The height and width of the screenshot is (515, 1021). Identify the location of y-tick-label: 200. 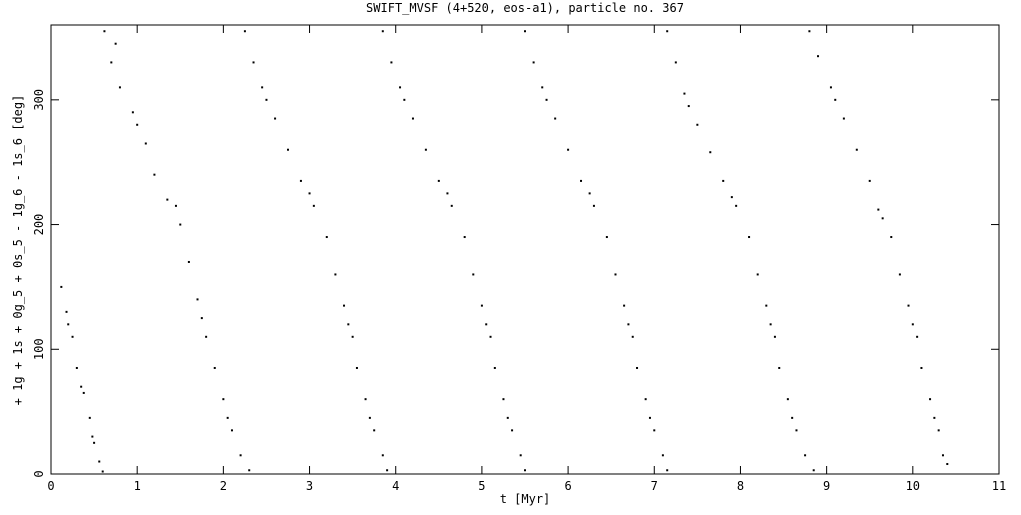
(39, 225).